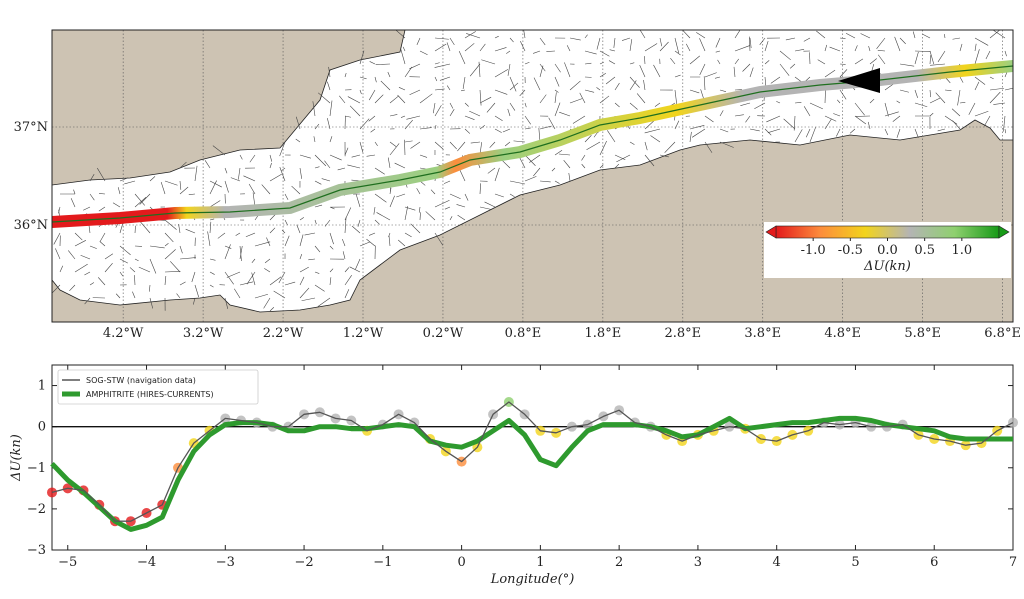 This screenshot has width=1024, height=599. I want to click on x-tick-label: 6.8°E, so click(1002, 333).